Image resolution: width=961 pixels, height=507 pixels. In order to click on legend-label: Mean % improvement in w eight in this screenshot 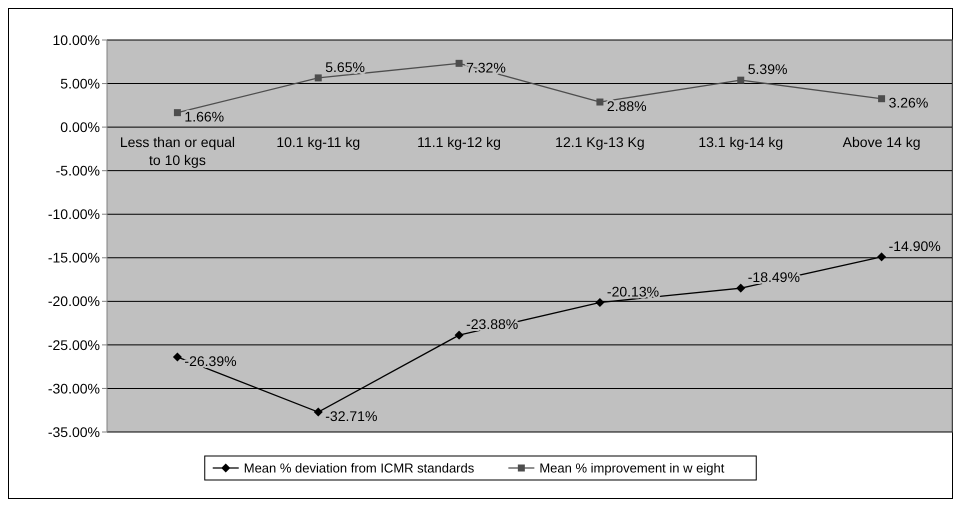, I will do `click(632, 468)`.